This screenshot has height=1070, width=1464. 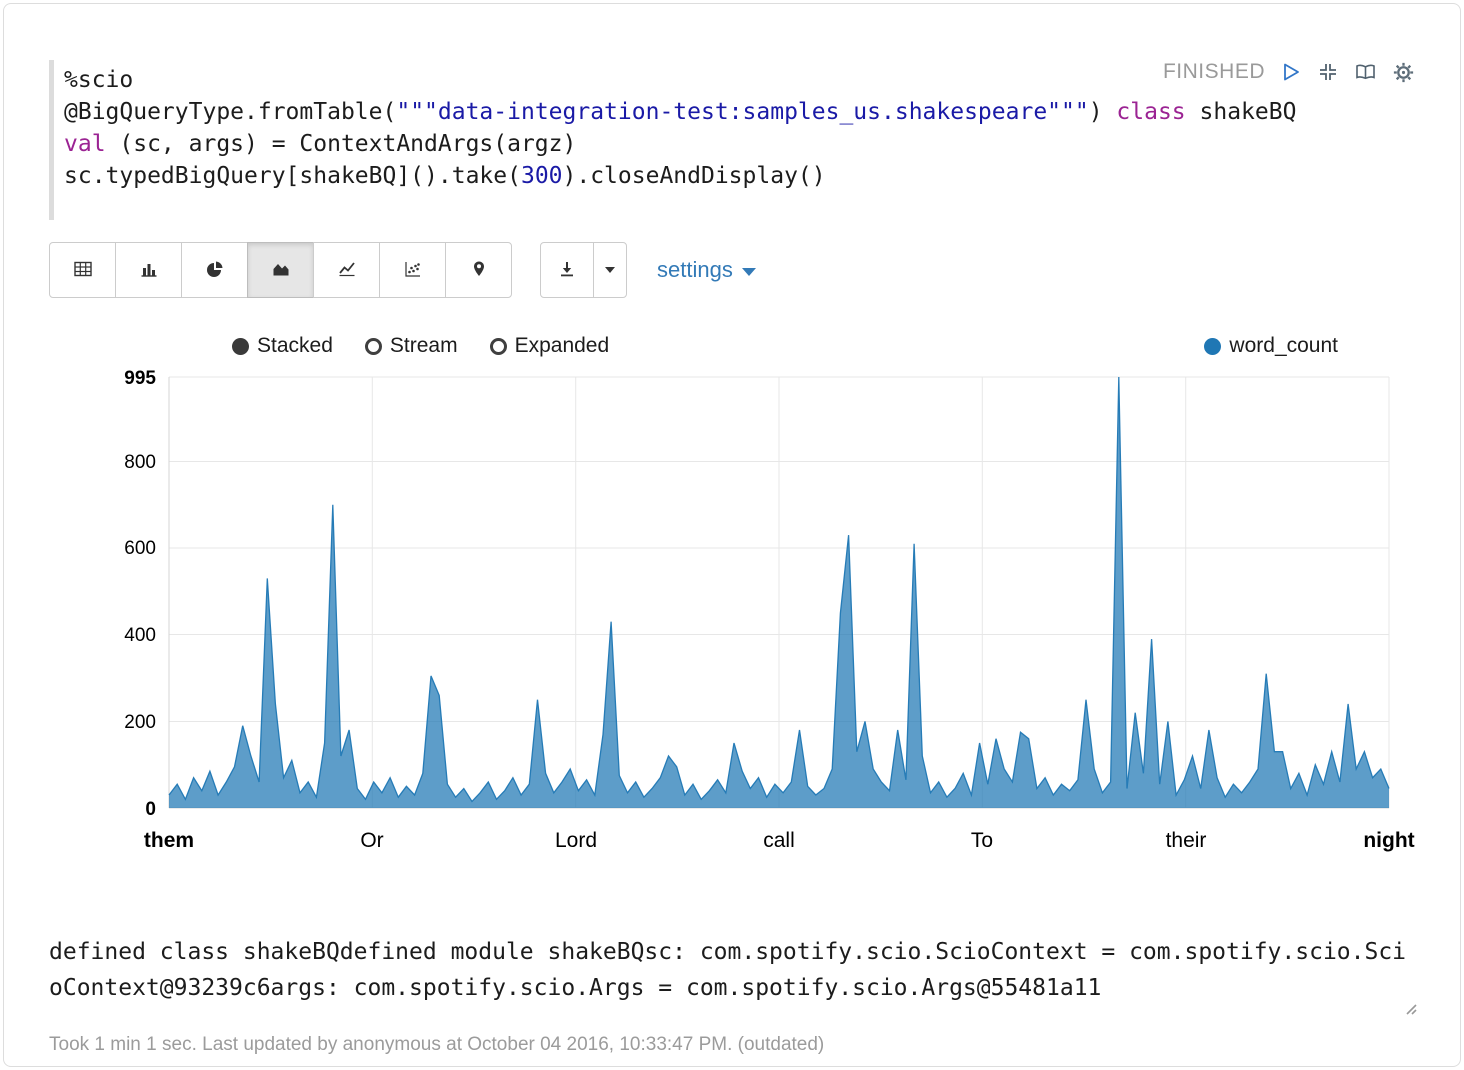 What do you see at coordinates (423, 345) in the screenshot?
I see `stream-label: Stream` at bounding box center [423, 345].